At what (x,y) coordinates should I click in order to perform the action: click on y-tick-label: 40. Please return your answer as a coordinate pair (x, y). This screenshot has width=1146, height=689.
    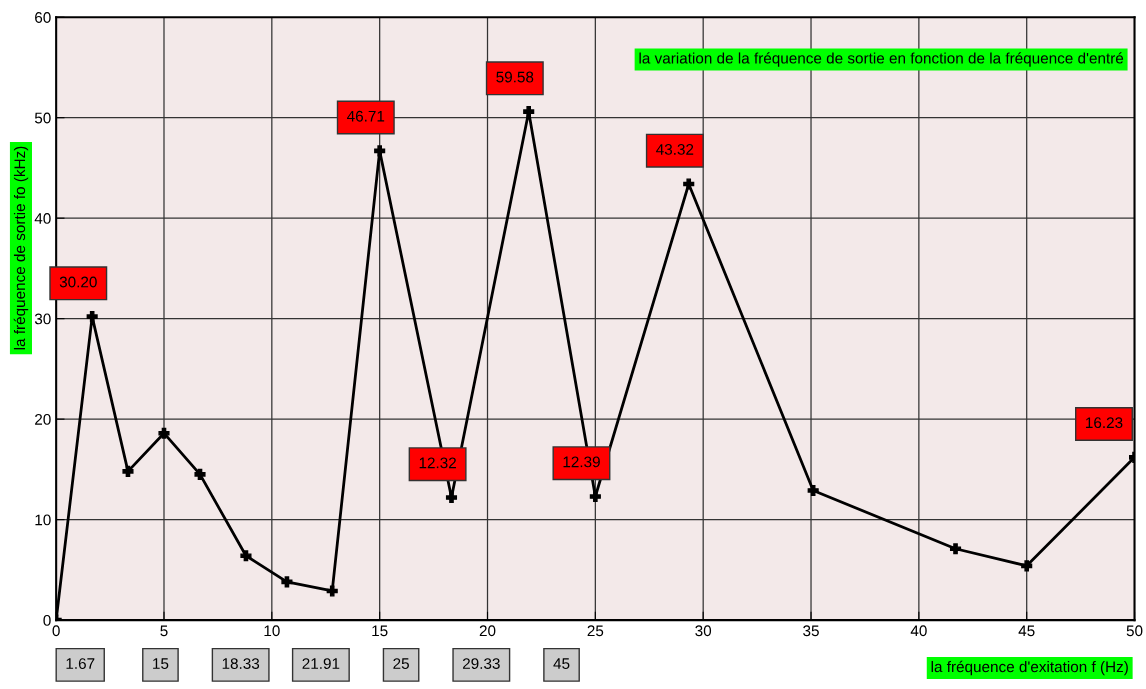
    Looking at the image, I should click on (42, 218).